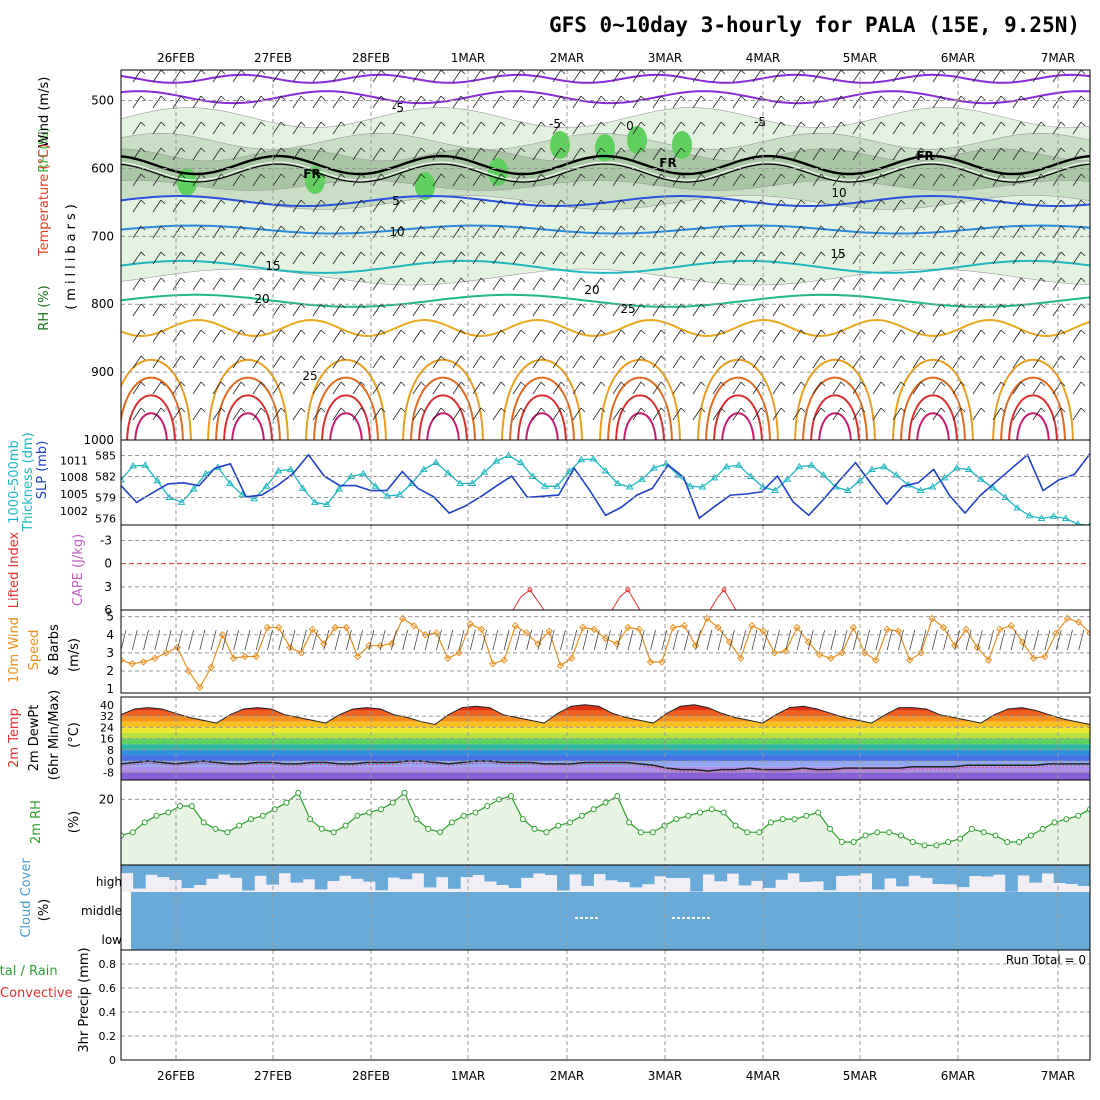 The width and height of the screenshot is (1100, 1100). Describe the element at coordinates (468, 1076) in the screenshot. I see `bottom-date-label: 1MAR` at that location.